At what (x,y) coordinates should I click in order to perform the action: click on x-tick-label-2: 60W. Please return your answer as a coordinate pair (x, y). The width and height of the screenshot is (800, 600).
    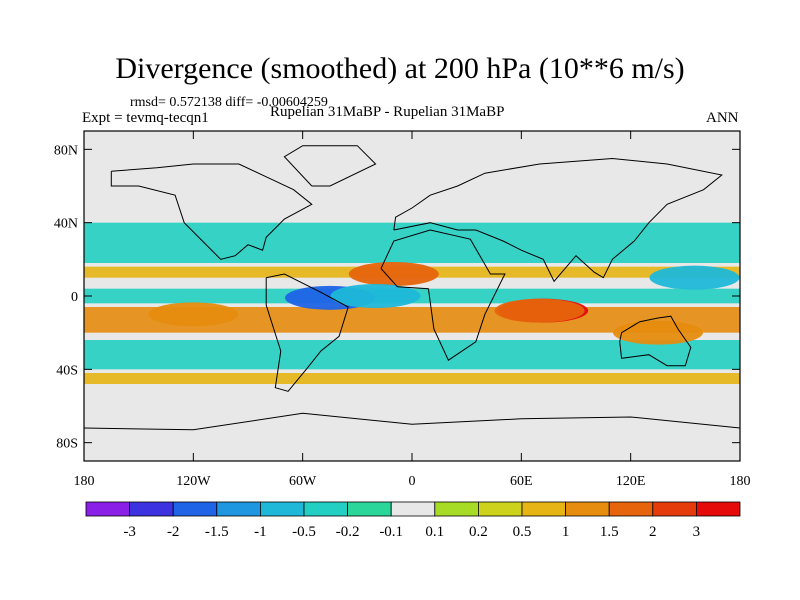
    Looking at the image, I should click on (303, 481).